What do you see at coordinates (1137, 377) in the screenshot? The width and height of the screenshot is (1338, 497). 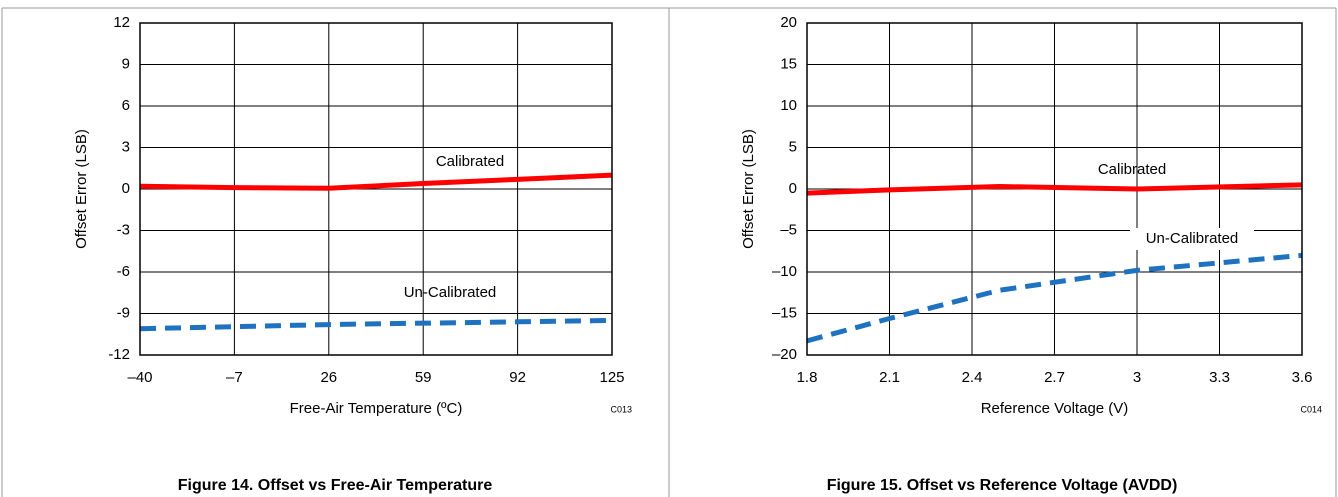 I see `x-tick-label: 3` at bounding box center [1137, 377].